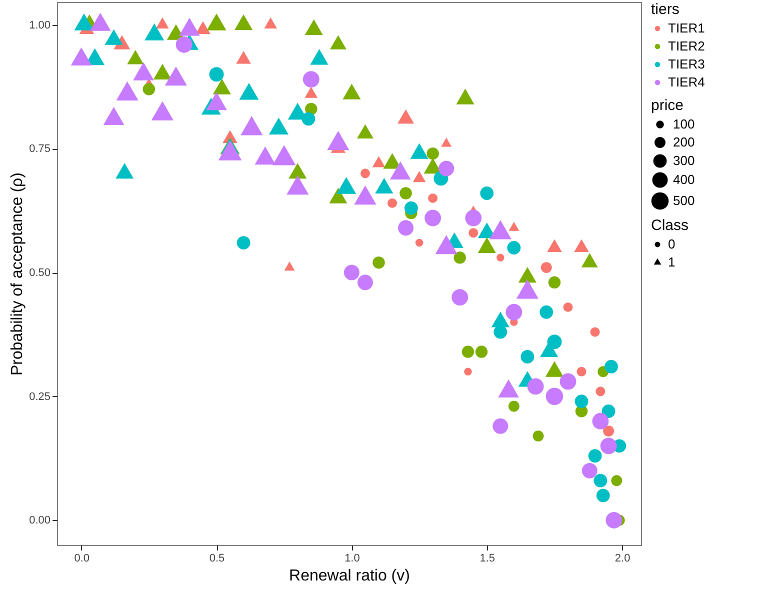  I want to click on text: Class, so click(670, 225).